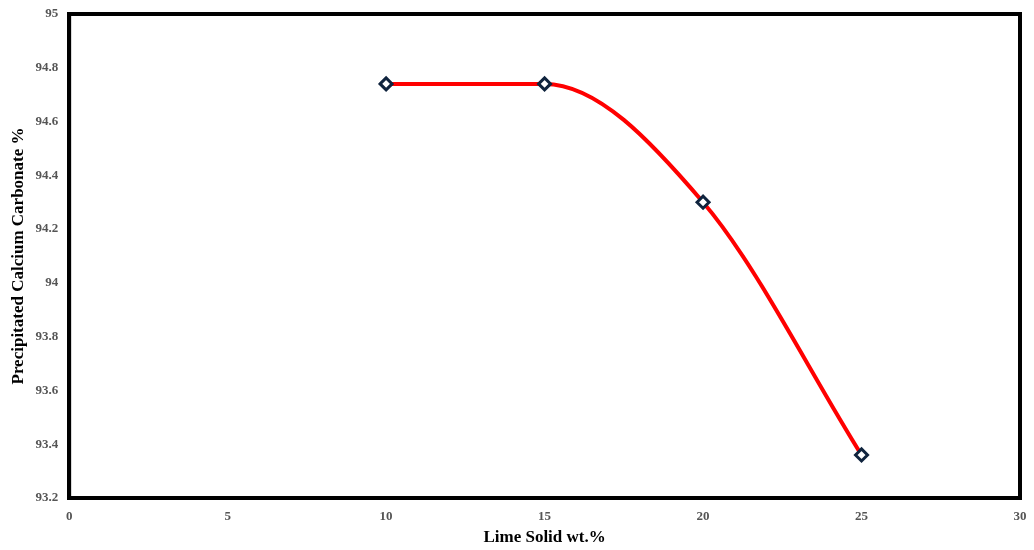  Describe the element at coordinates (544, 537) in the screenshot. I see `x-axis-title: Lime Solid wt.%` at that location.